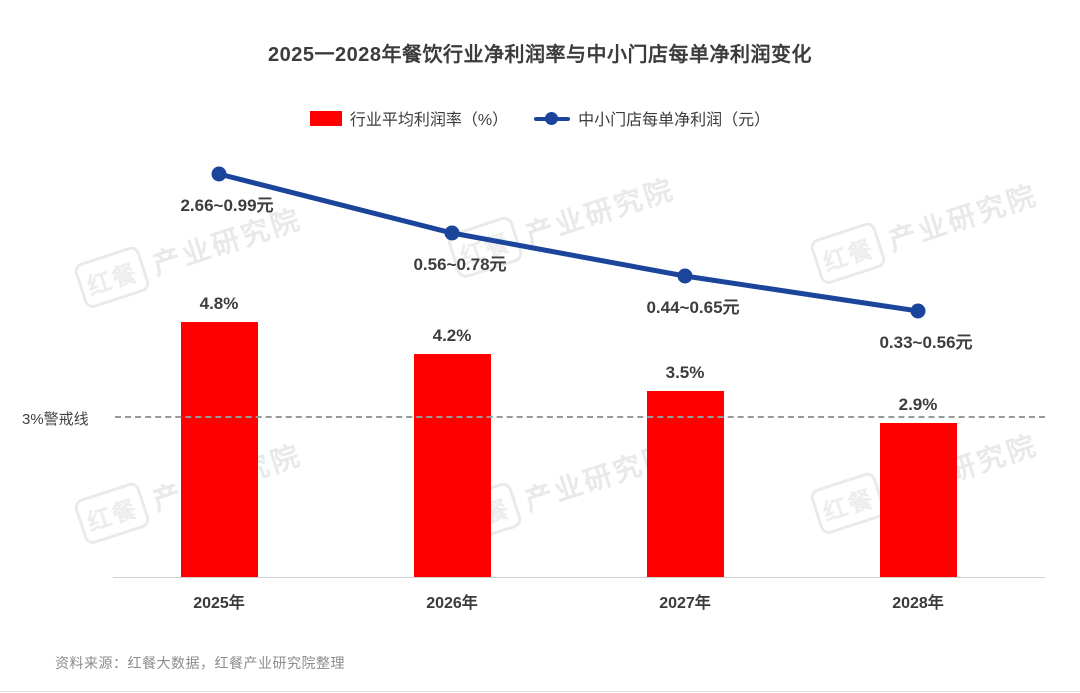  What do you see at coordinates (540, 691) in the screenshot?
I see `bottom-divider` at bounding box center [540, 691].